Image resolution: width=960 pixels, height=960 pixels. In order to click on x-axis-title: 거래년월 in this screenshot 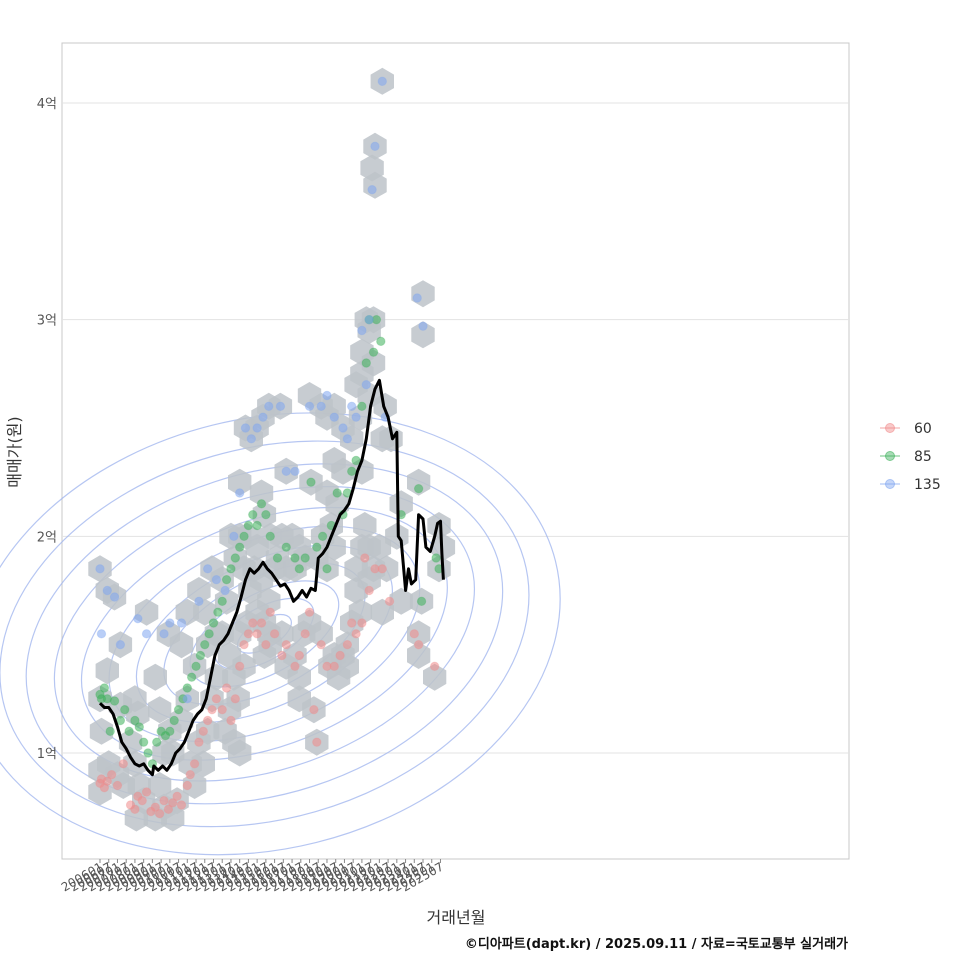, I will do `click(456, 917)`.